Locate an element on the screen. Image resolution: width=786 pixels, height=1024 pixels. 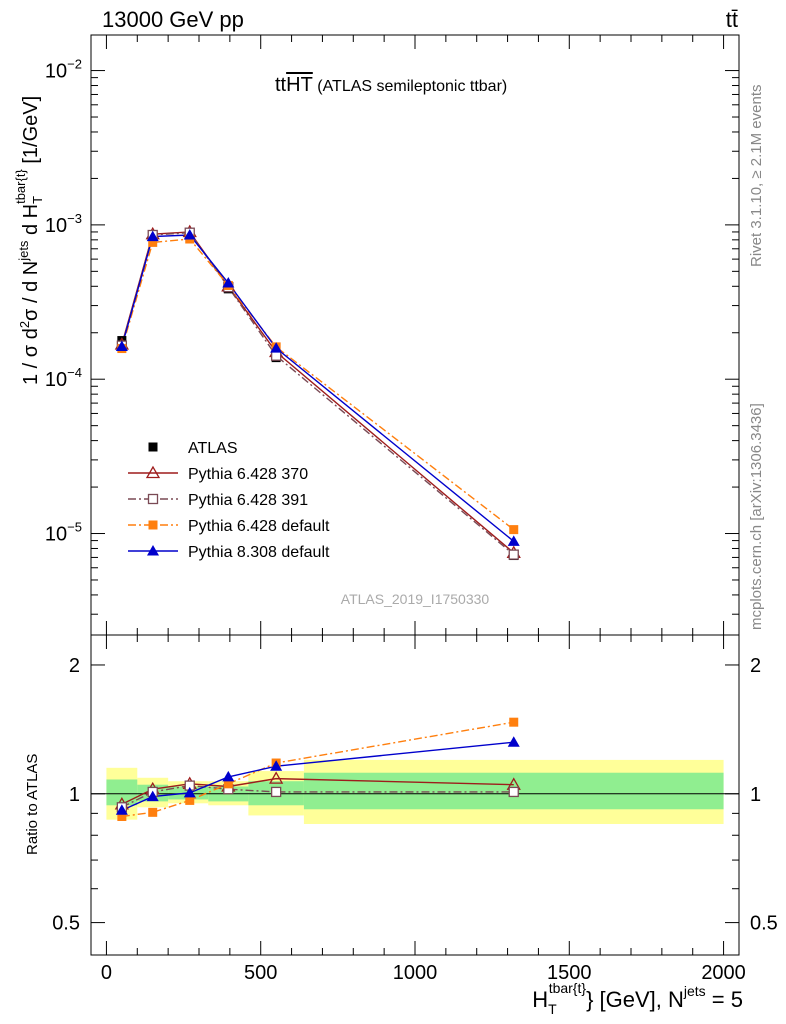
legend-item-data: ATLAS is located at coordinates (193, 448).